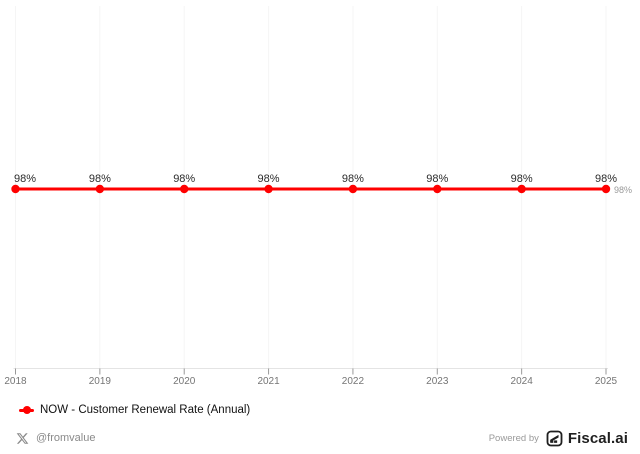 Image resolution: width=640 pixels, height=454 pixels. What do you see at coordinates (145, 410) in the screenshot?
I see `legend-label: NOW - Customer Renewal Rate (Annual)` at bounding box center [145, 410].